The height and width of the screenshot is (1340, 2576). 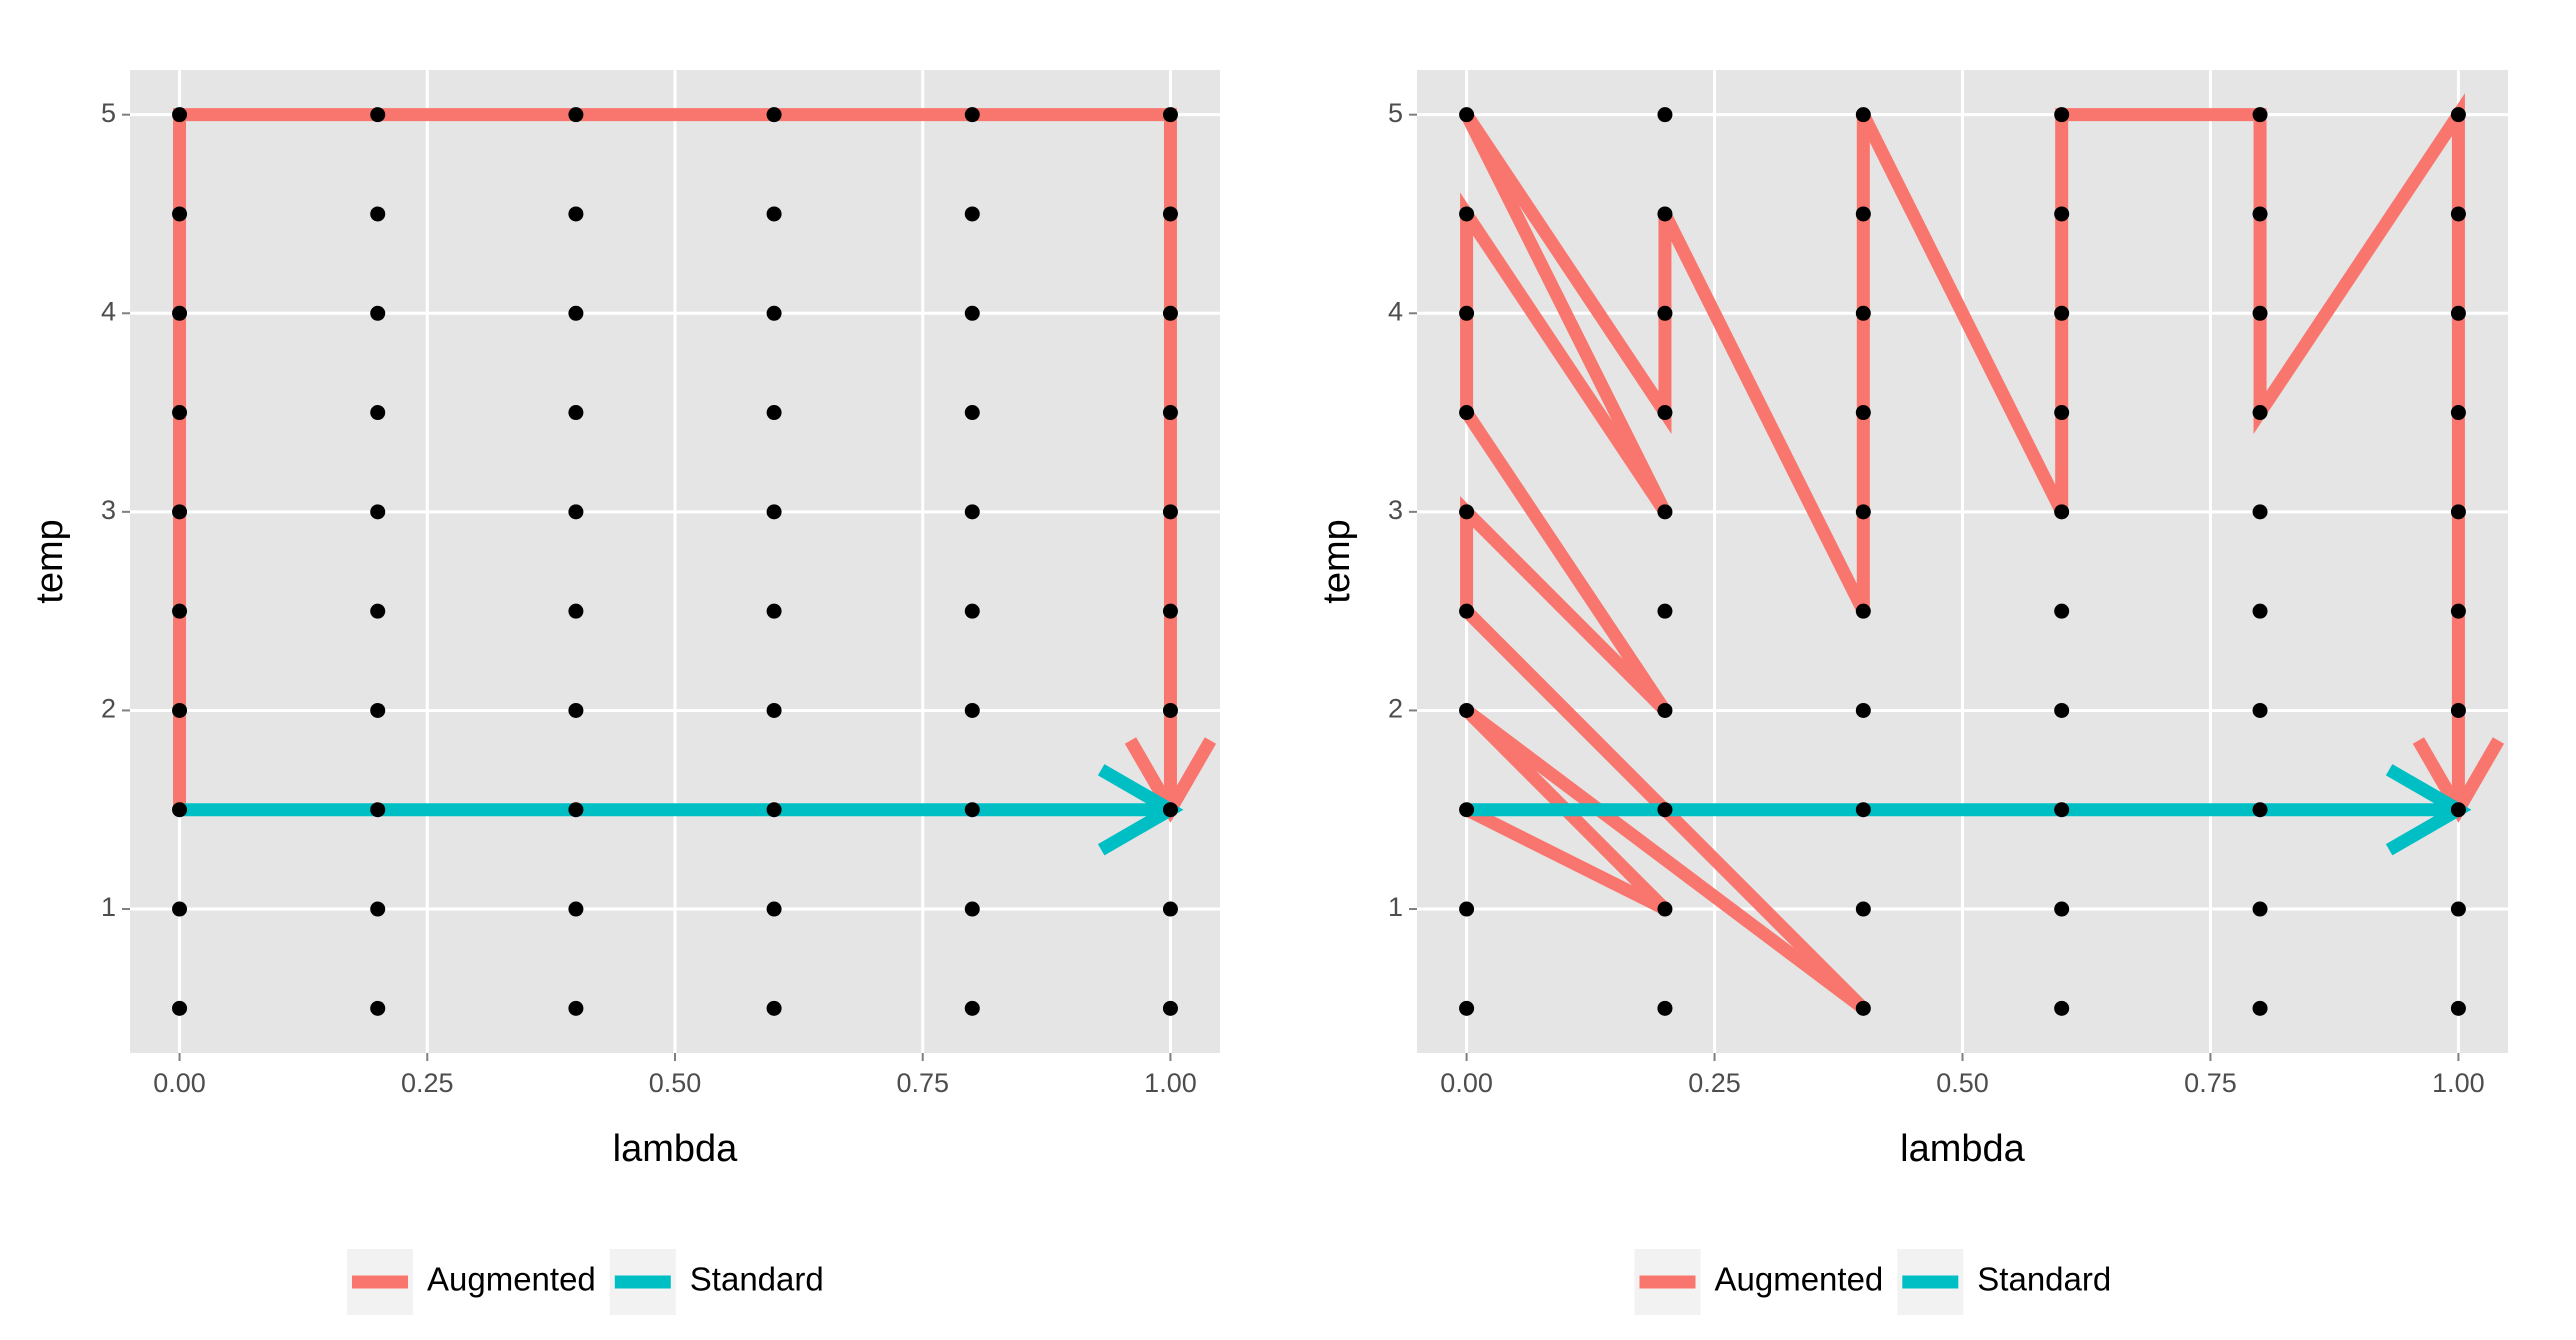 I want to click on y-tick-label: 1, so click(x=108, y=907).